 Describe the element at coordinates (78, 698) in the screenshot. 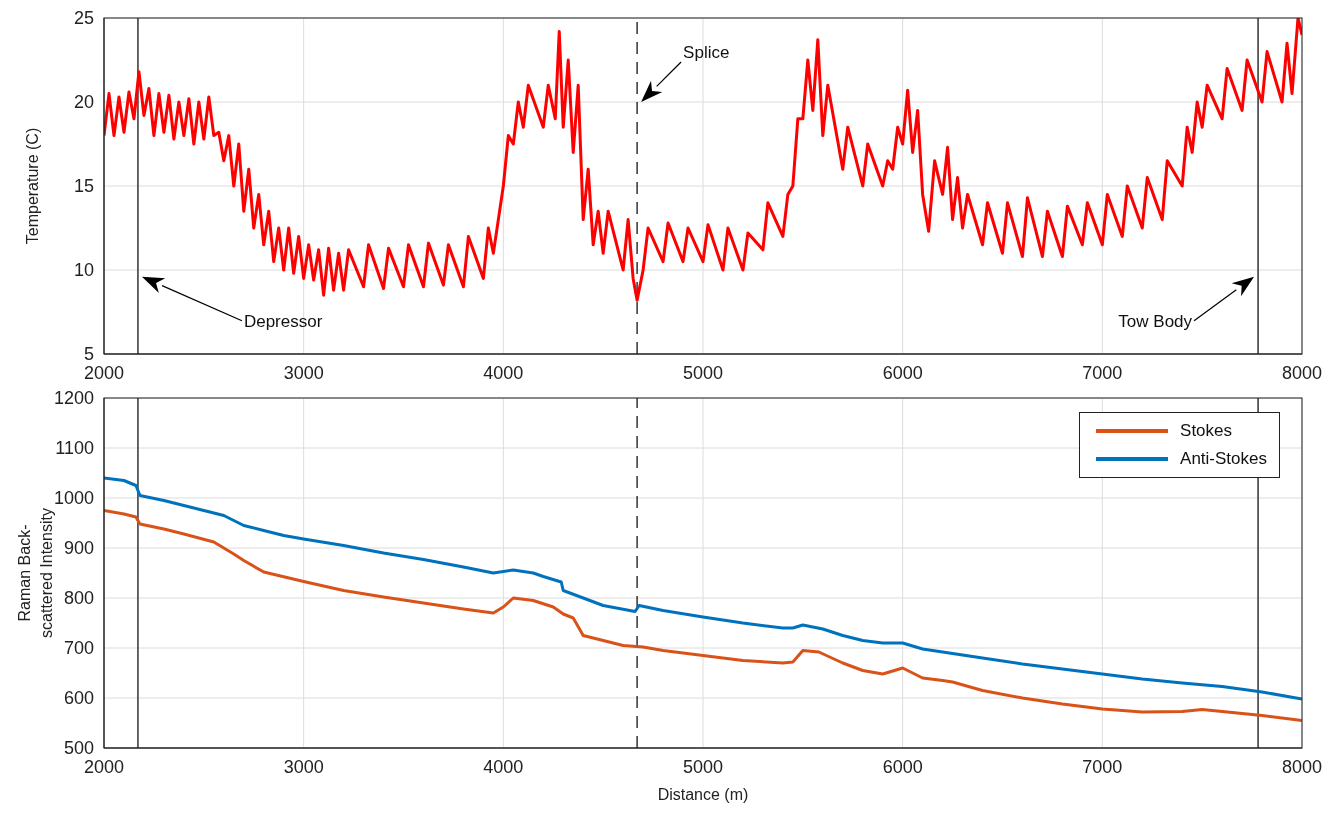

I see `y-tick-label: 600` at that location.